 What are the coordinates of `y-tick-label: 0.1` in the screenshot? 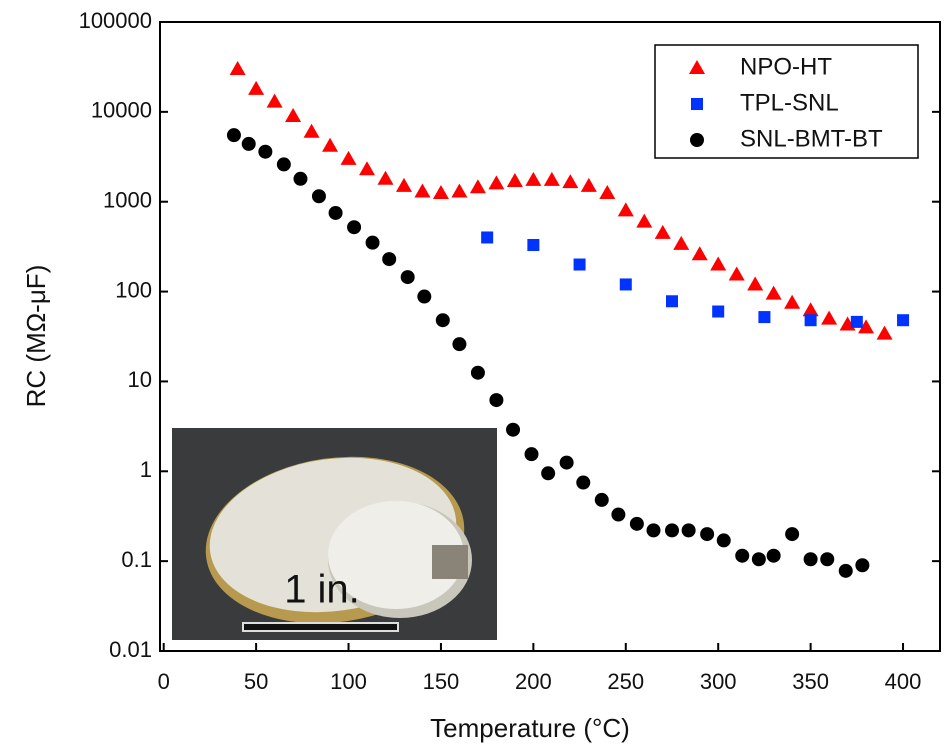 It's located at (136, 559).